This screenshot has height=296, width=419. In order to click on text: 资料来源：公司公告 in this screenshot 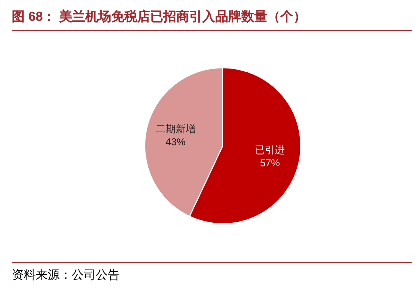, I will do `click(212, 273)`.